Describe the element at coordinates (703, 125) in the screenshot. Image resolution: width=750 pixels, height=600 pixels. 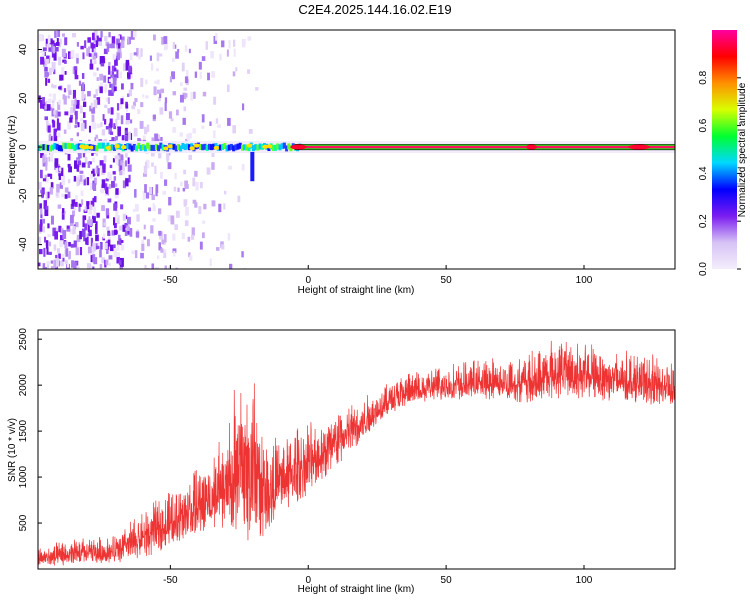
I see `colorbar-tick-label: 0.6` at that location.